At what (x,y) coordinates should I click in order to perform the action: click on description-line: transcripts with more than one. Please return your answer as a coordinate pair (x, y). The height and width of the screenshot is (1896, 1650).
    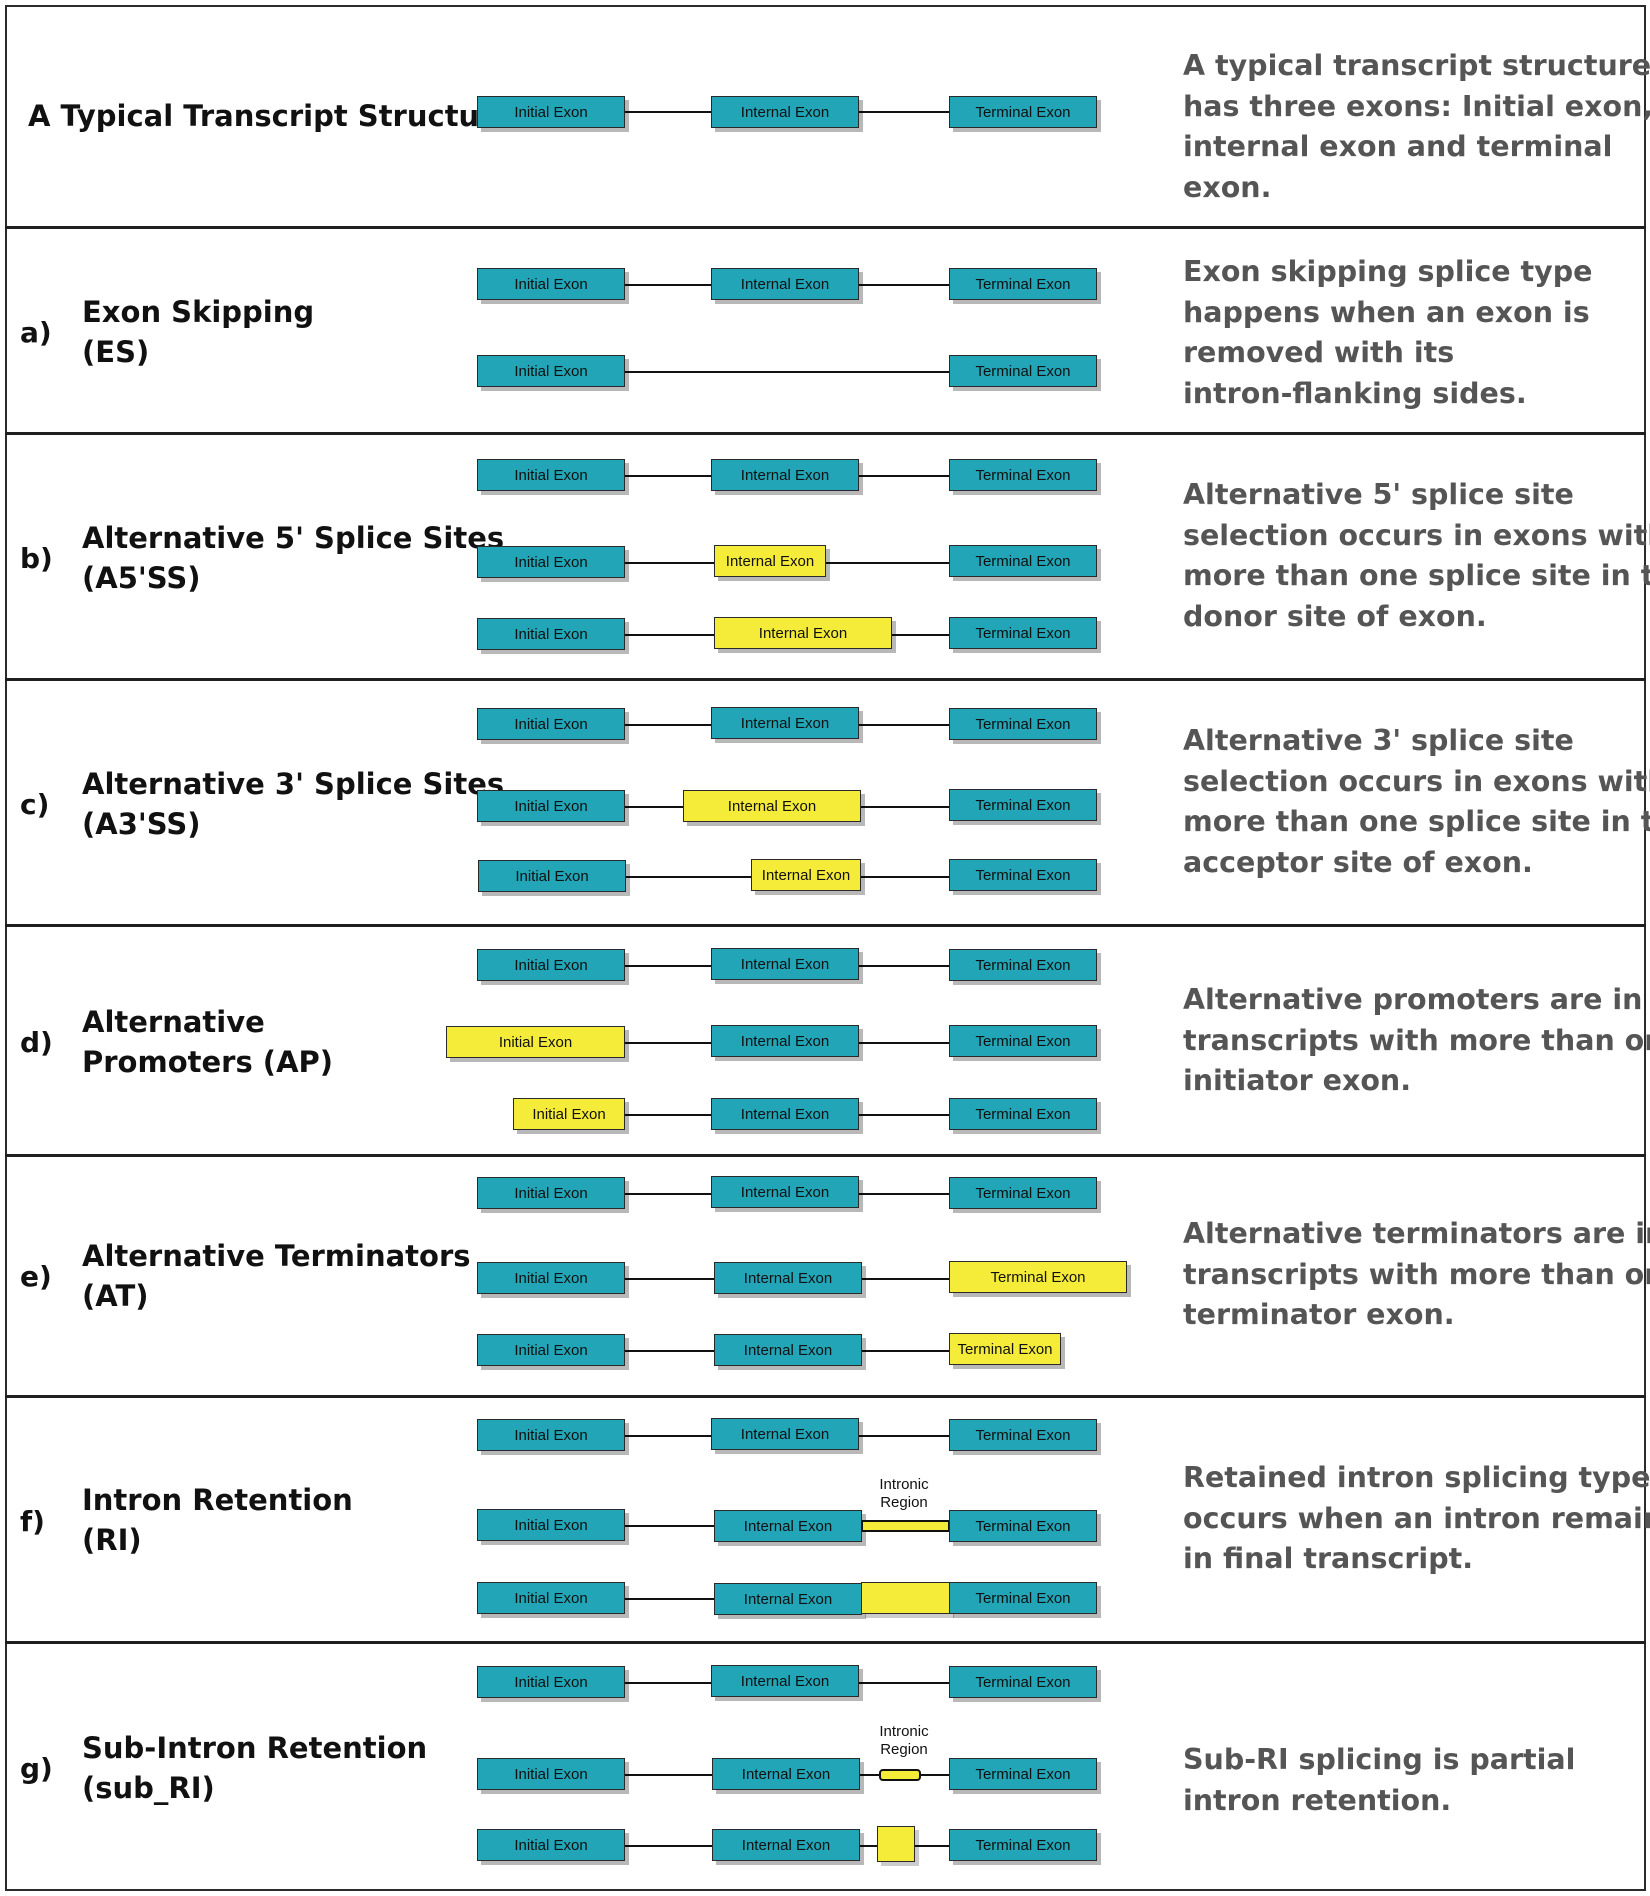
    Looking at the image, I should click on (1416, 1040).